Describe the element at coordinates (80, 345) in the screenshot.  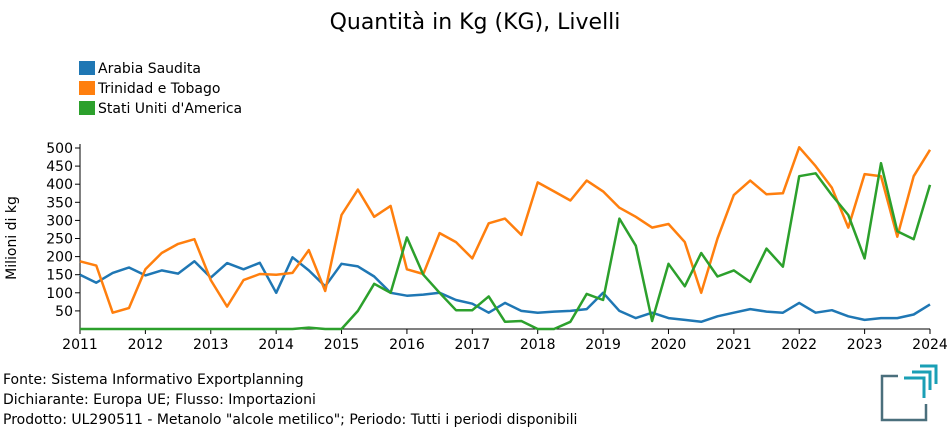
I see `x-tick-label: 2011` at that location.